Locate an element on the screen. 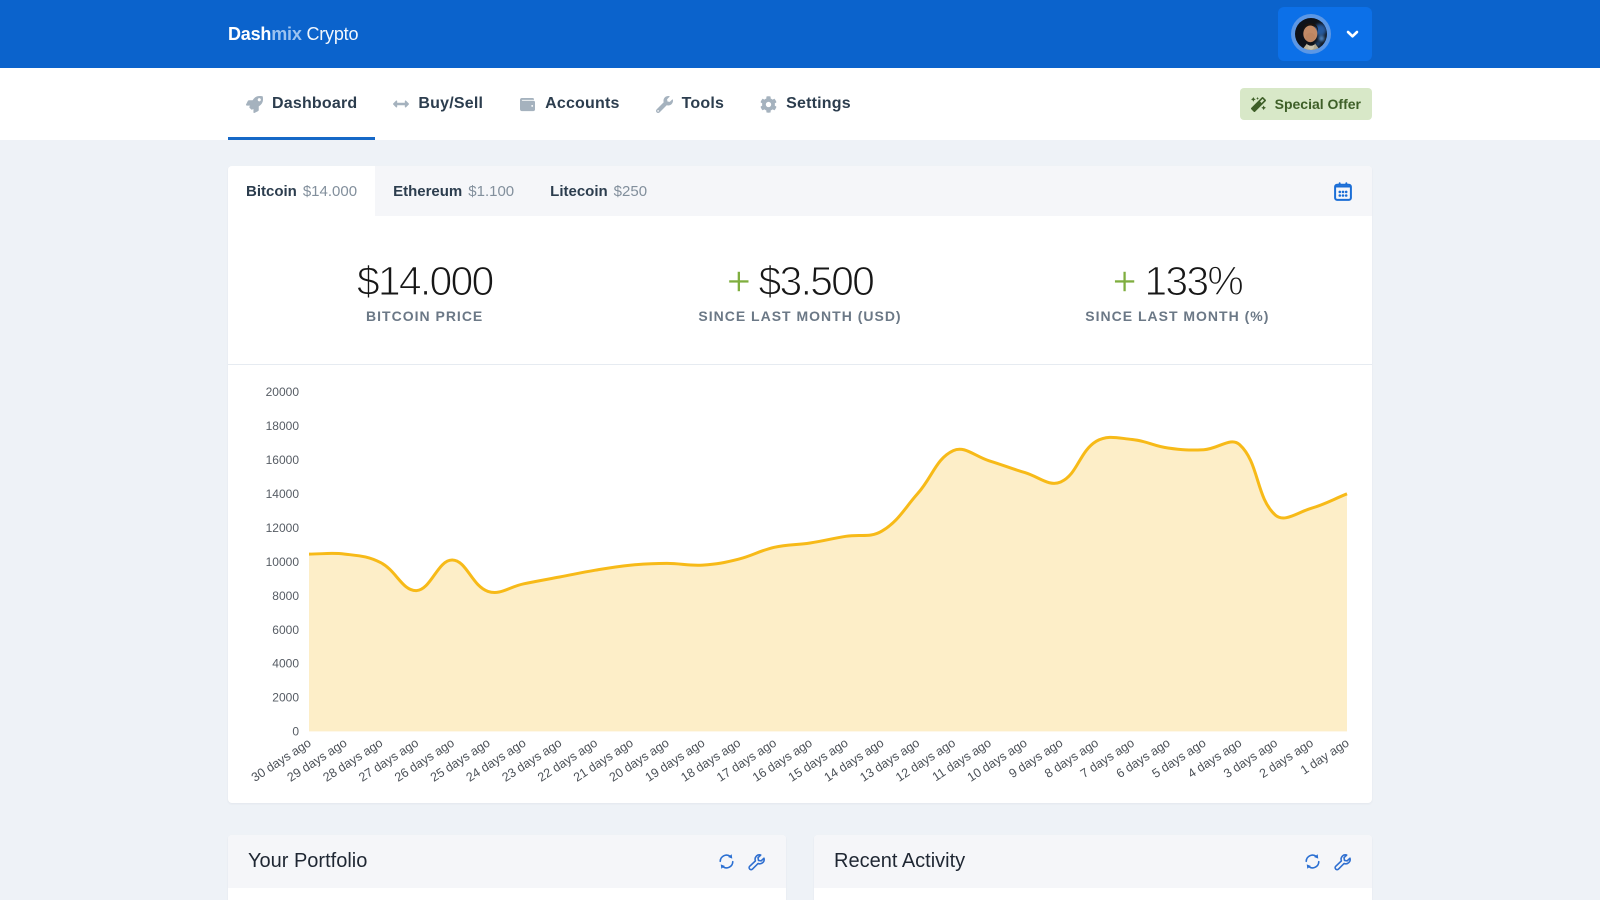 The width and height of the screenshot is (1600, 900). svg-text: 10000 is located at coordinates (283, 562).